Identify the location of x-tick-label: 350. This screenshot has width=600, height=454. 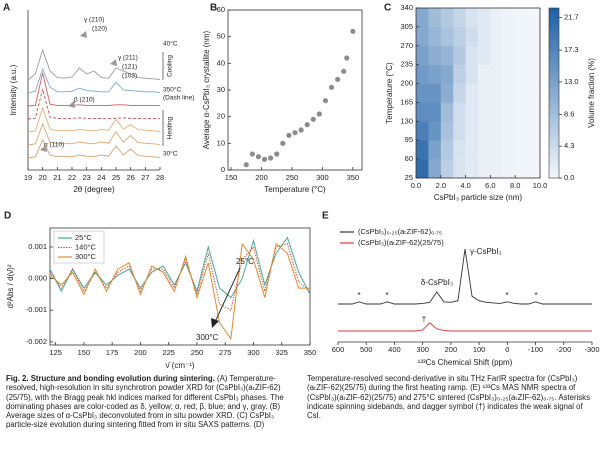
(310, 352).